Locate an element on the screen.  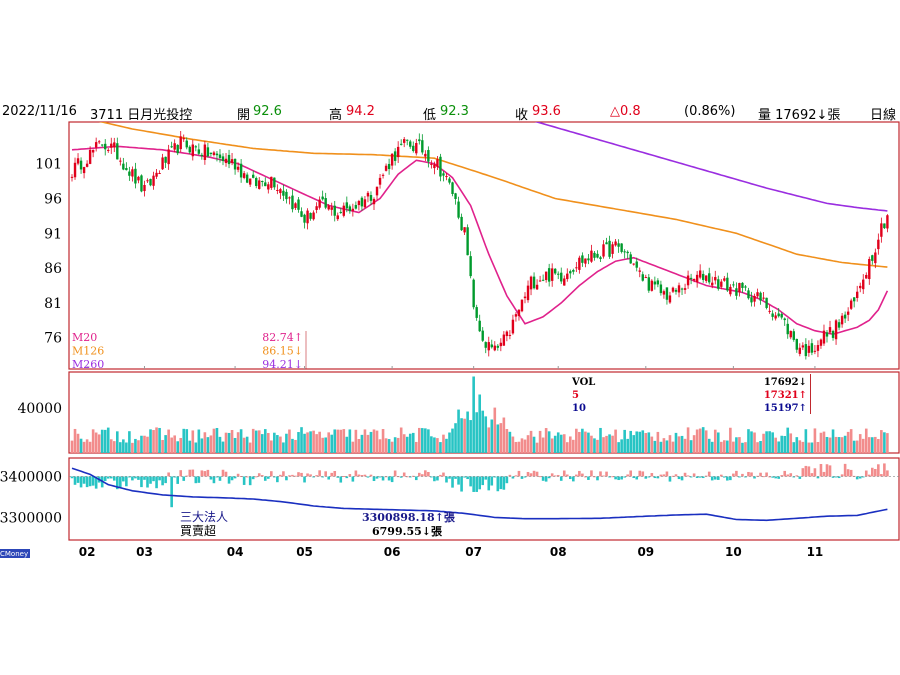
low-value: 92.3 is located at coordinates (454, 111).